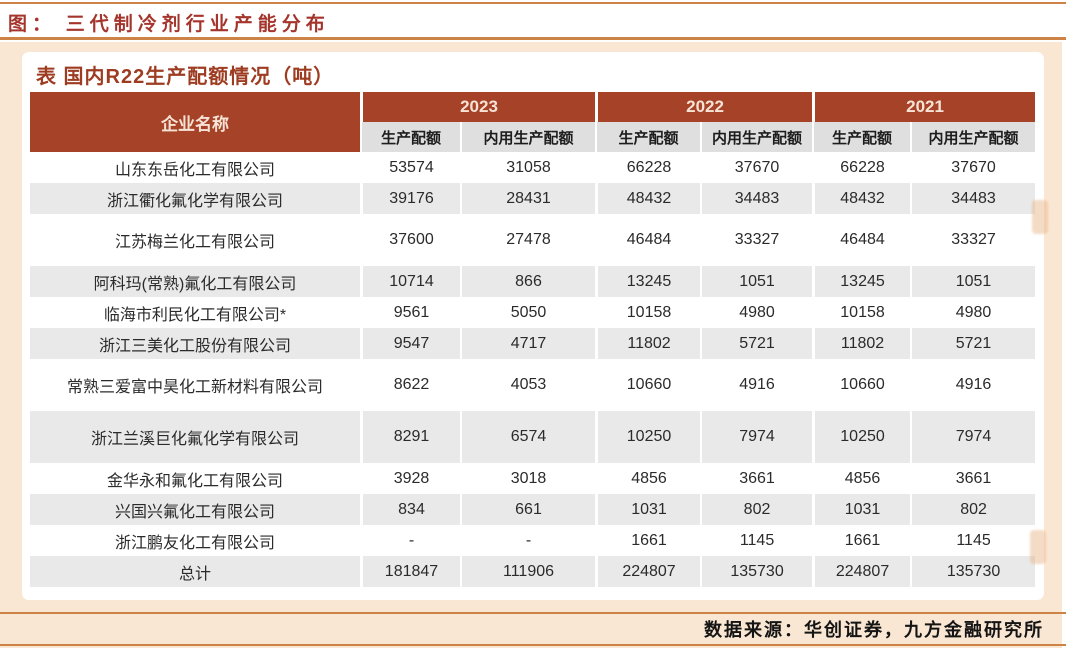 The height and width of the screenshot is (656, 1066). What do you see at coordinates (410, 281) in the screenshot?
I see `value-cell: 10714` at bounding box center [410, 281].